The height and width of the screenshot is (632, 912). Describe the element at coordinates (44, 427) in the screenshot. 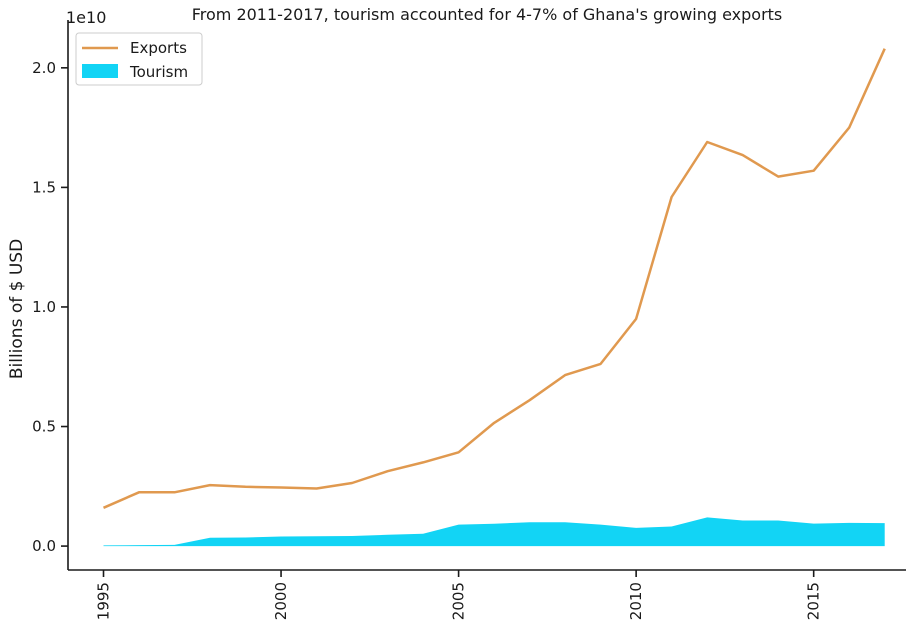

I see `y-tick-label: 0.5` at that location.